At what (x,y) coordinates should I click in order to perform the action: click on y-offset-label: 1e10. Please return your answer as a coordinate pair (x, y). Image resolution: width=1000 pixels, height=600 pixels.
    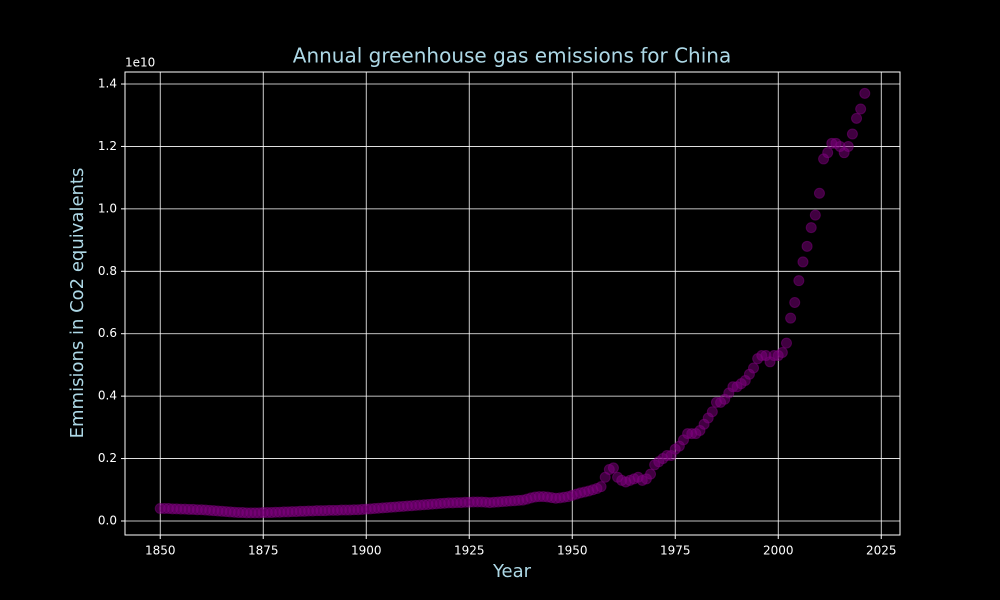
    Looking at the image, I should click on (140, 63).